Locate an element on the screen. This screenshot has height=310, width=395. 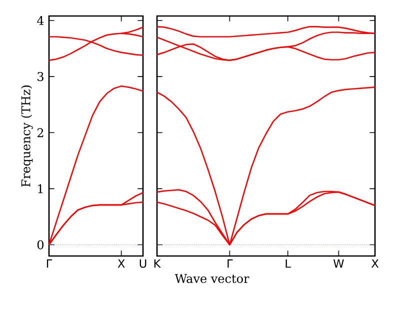
x-tick-label: L is located at coordinates (288, 263).